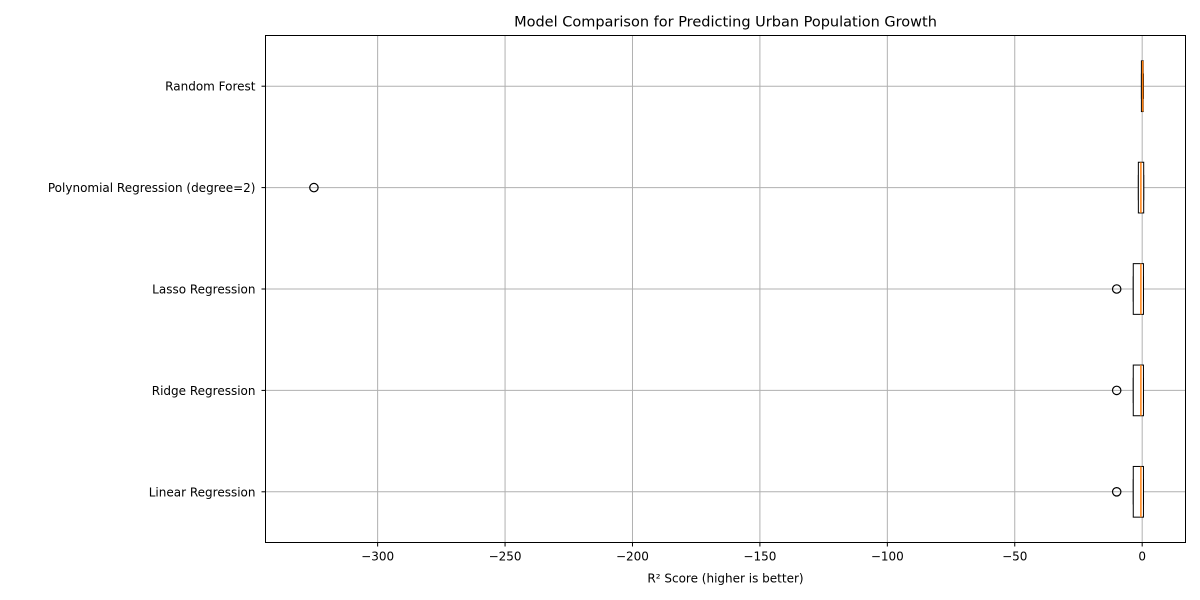 The height and width of the screenshot is (600, 1200). What do you see at coordinates (725, 579) in the screenshot?
I see `x-axis-label: R² Score (higher is better)` at bounding box center [725, 579].